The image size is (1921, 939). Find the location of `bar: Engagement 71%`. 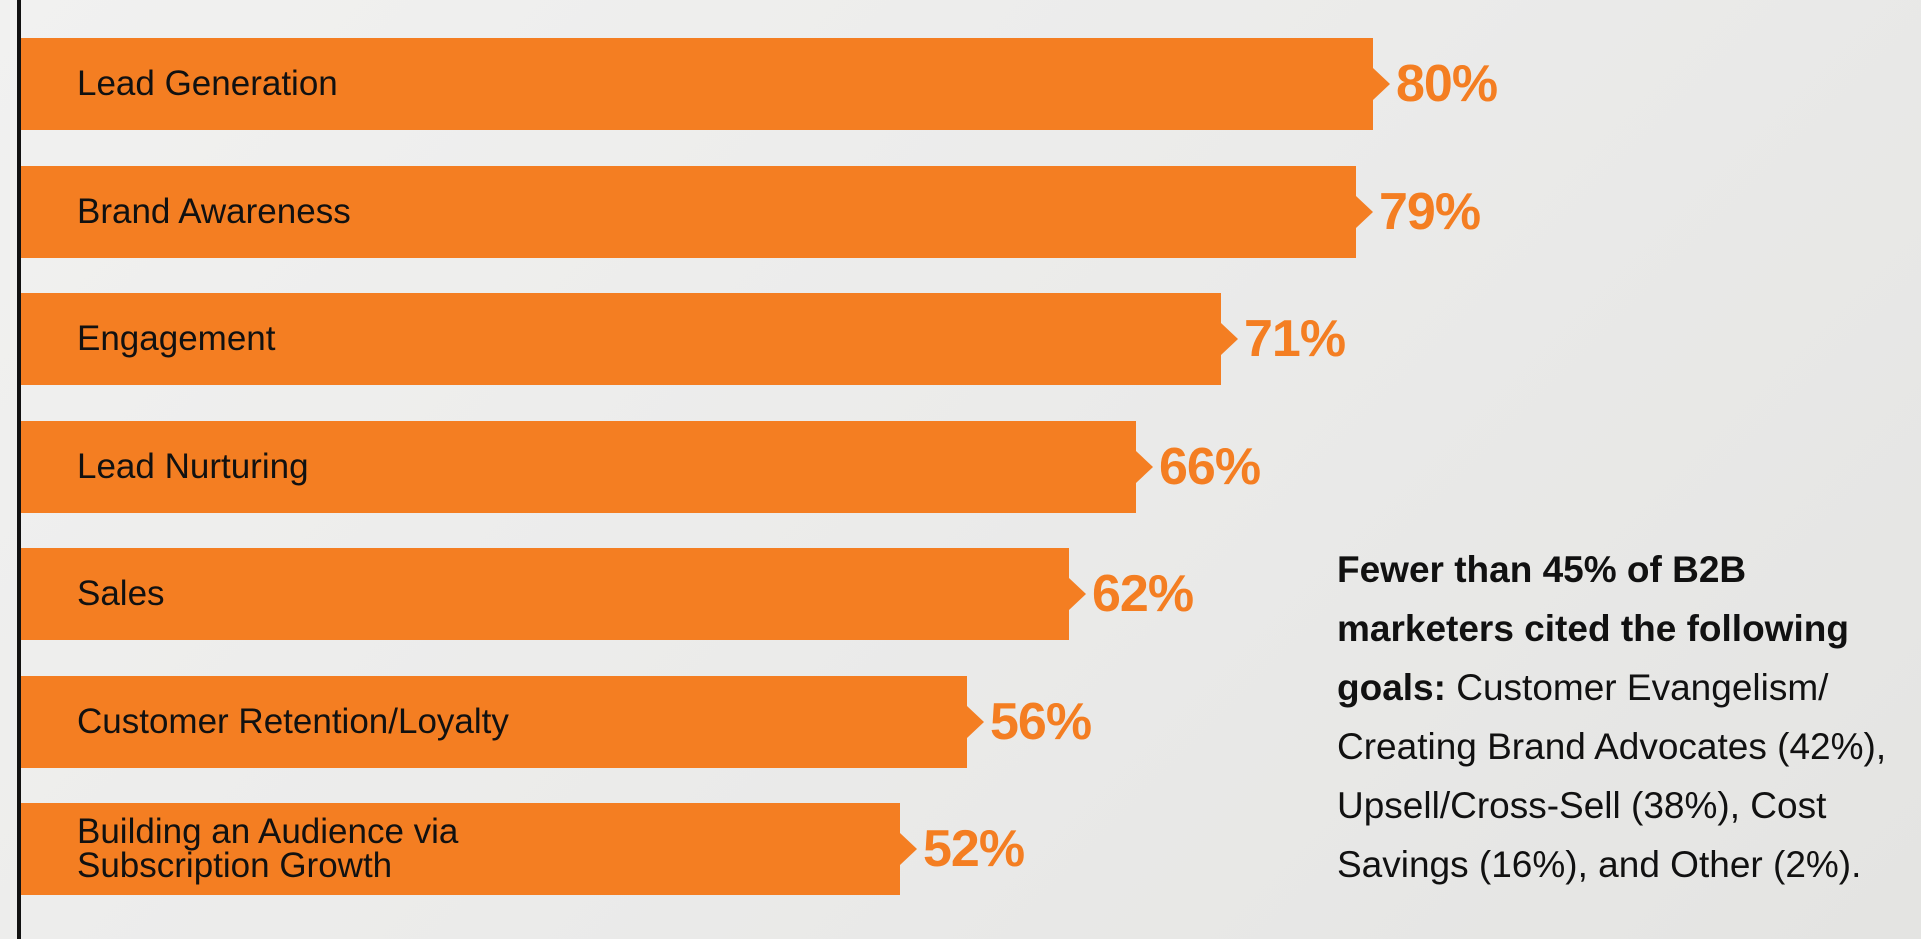

bar: Engagement 71% is located at coordinates (683, 339).